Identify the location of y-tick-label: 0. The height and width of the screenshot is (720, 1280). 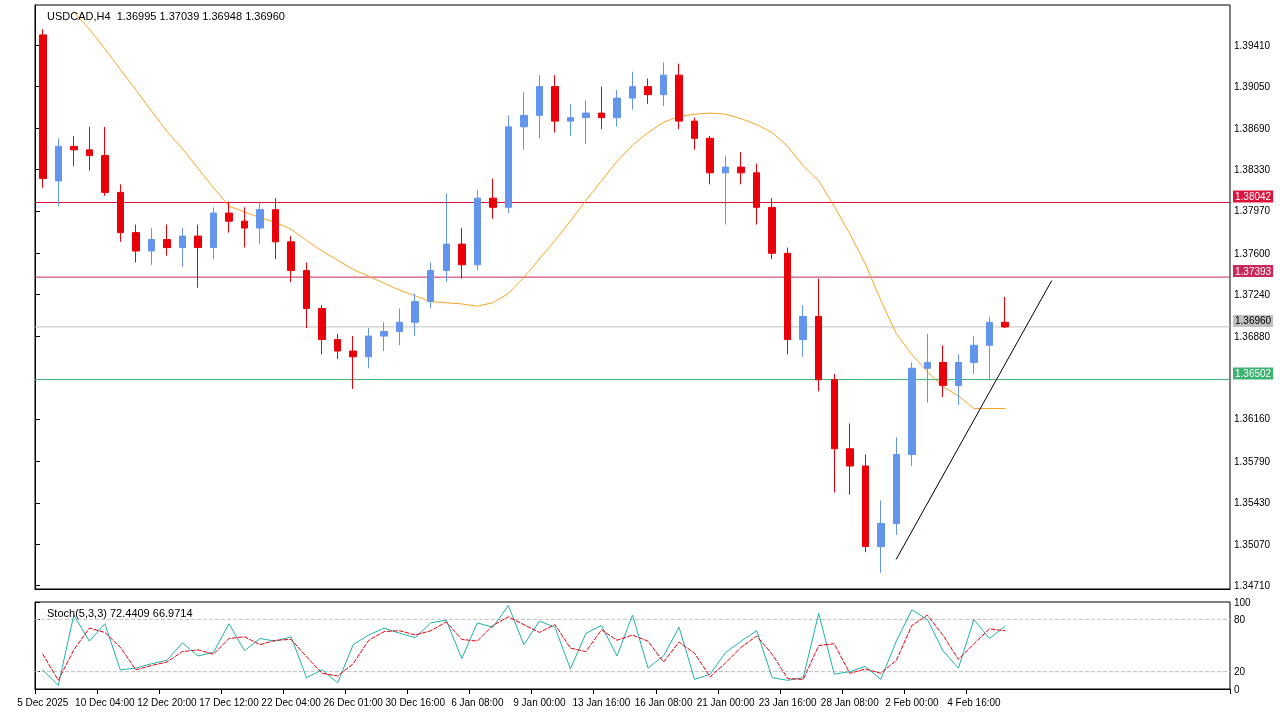
(1237, 689).